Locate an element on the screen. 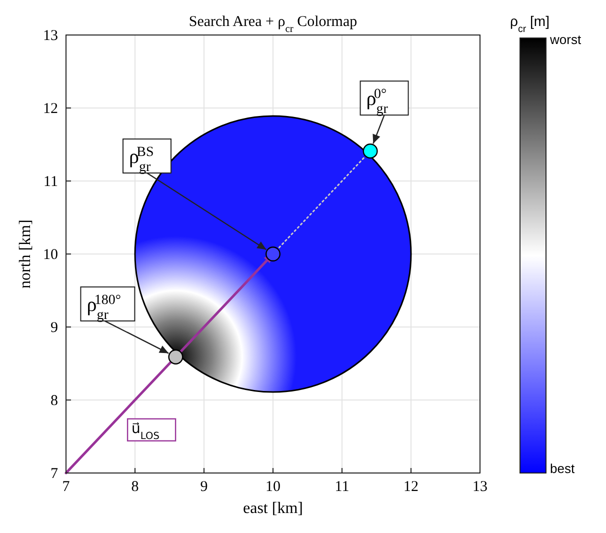 The image size is (606, 533). x-tick-label: 13 is located at coordinates (480, 487).